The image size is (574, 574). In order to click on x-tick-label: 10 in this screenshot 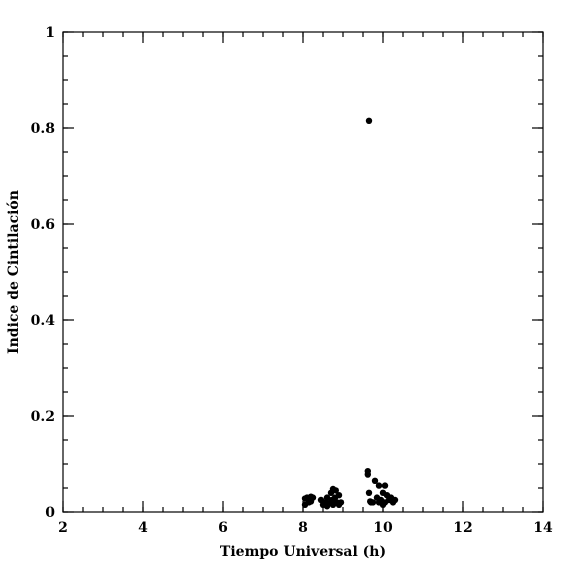, I will do `click(383, 528)`.